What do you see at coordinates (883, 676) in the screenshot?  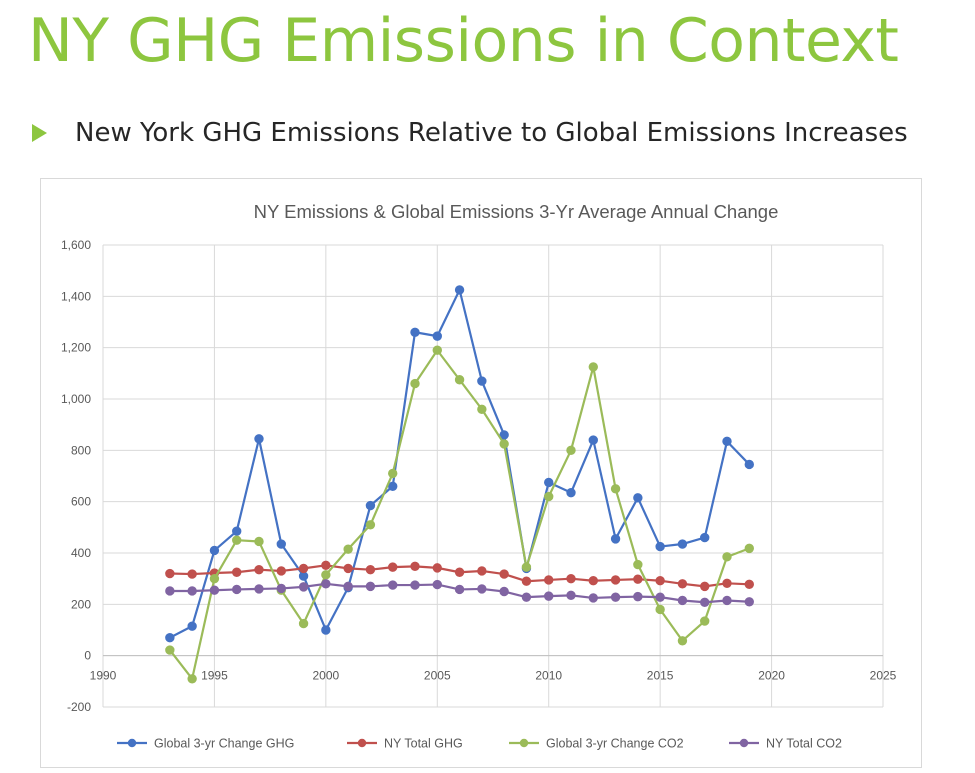 I see `x-tick-label: 2025` at bounding box center [883, 676].